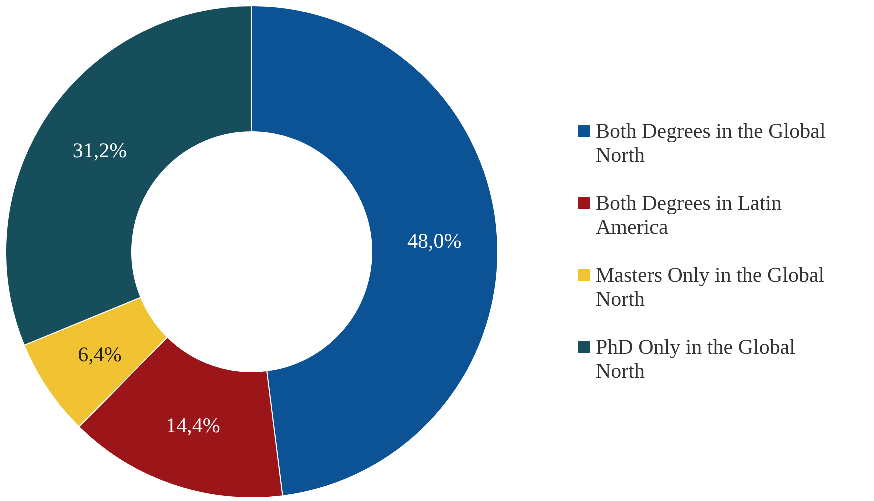 Image resolution: width=874 pixels, height=501 pixels. What do you see at coordinates (100, 150) in the screenshot?
I see `data-label: 31,2%` at bounding box center [100, 150].